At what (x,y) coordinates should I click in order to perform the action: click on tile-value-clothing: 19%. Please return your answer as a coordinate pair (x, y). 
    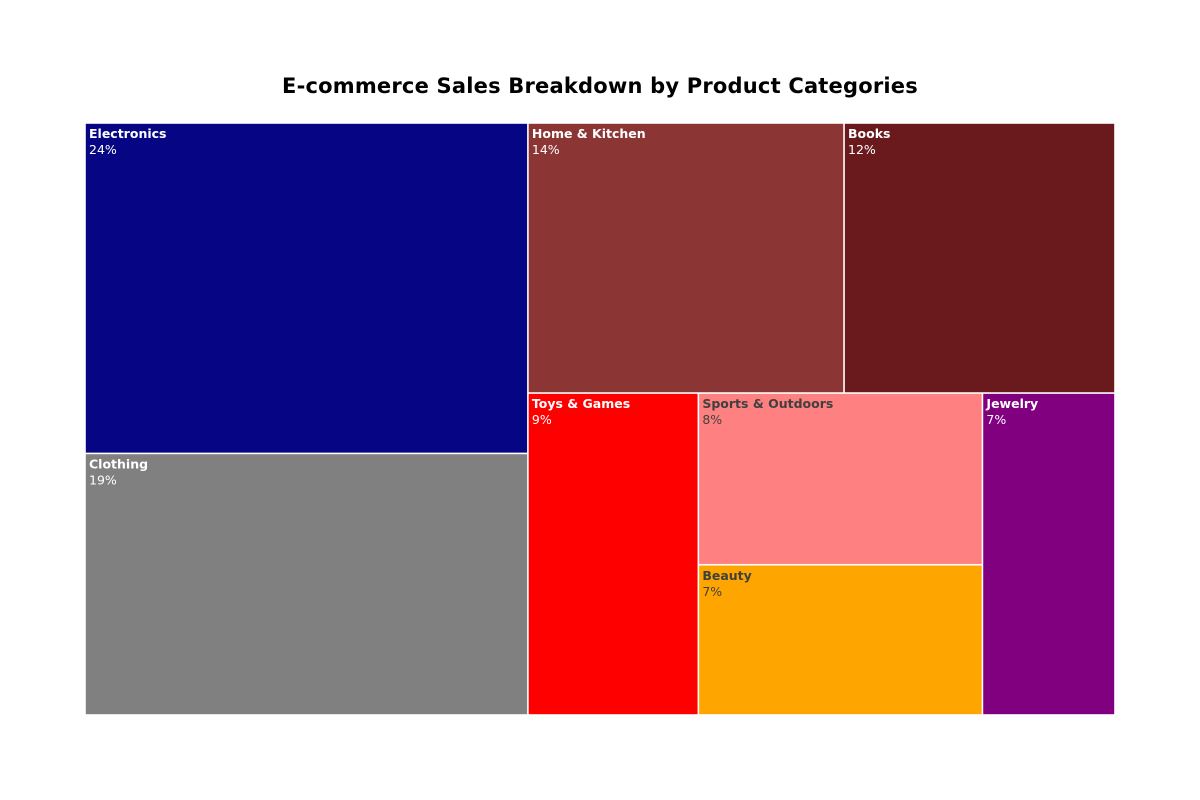
    Looking at the image, I should click on (103, 479).